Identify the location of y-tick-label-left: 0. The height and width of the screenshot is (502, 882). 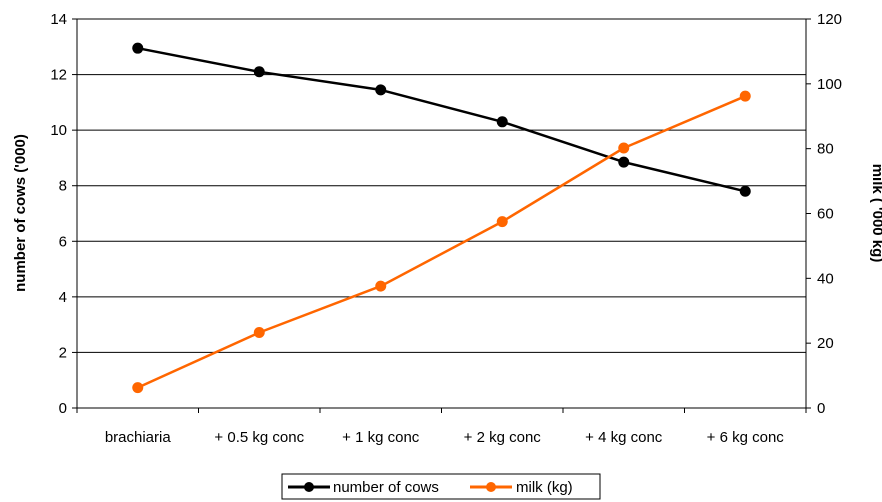
(63, 408).